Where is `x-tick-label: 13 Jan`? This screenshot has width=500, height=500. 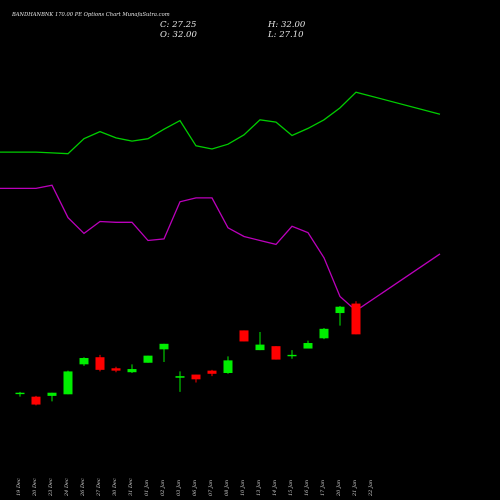 x-tick-label: 13 Jan is located at coordinates (259, 488).